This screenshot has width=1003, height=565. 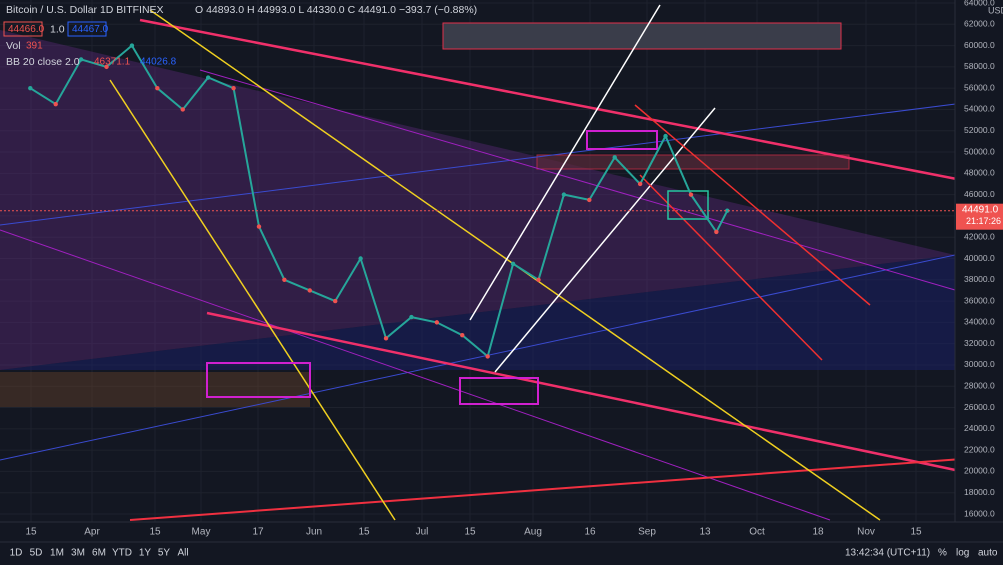 I want to click on percent-toggle: %, so click(x=942, y=553).